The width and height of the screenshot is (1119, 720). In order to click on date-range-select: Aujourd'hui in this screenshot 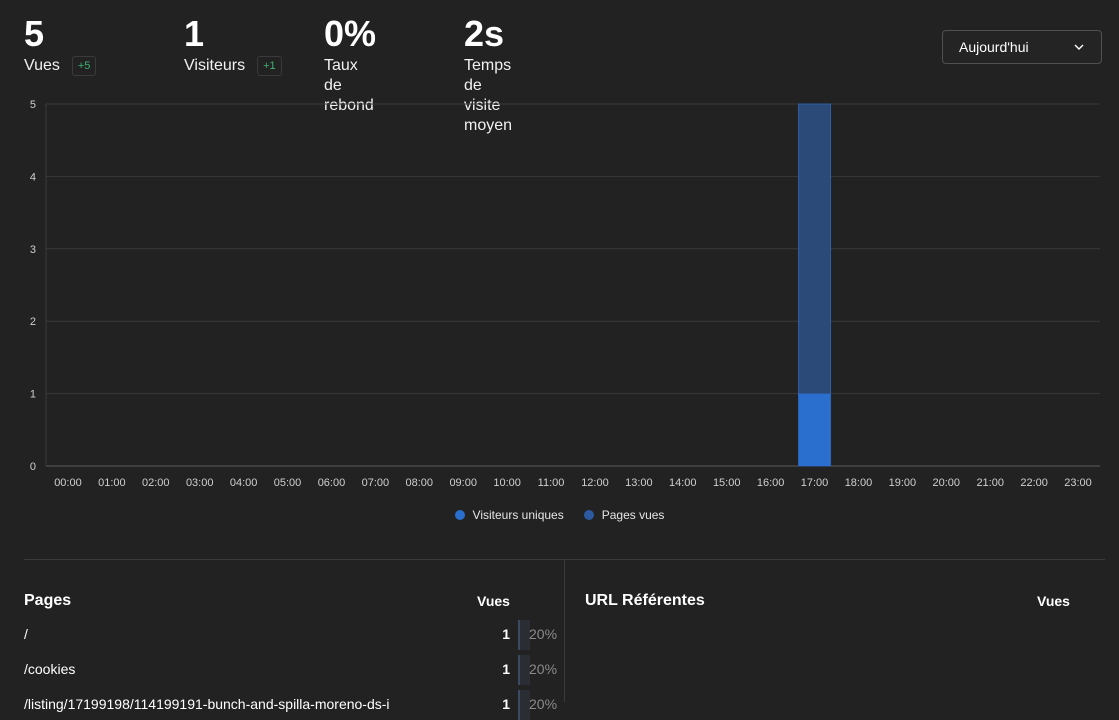, I will do `click(1022, 47)`.